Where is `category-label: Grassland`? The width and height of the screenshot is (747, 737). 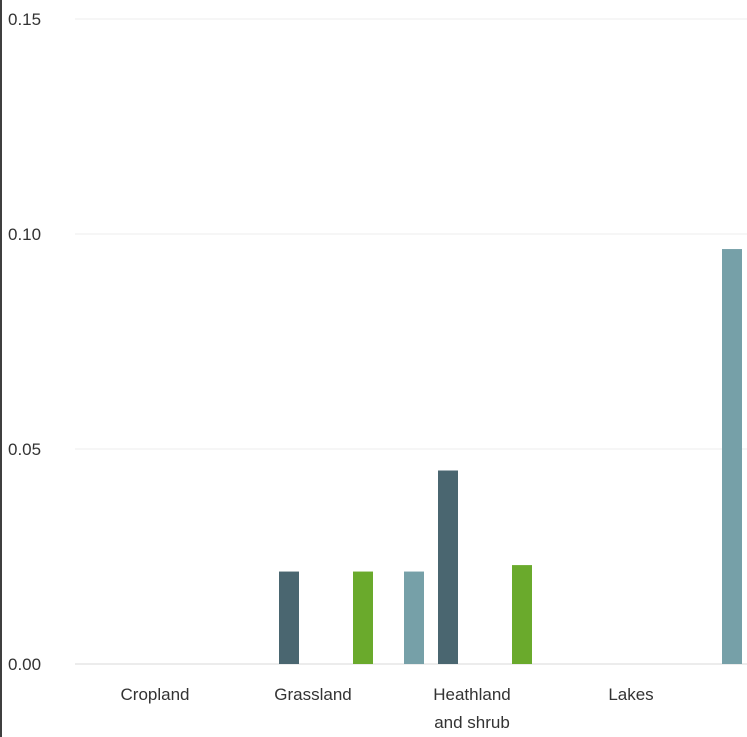
category-label: Grassland is located at coordinates (312, 694).